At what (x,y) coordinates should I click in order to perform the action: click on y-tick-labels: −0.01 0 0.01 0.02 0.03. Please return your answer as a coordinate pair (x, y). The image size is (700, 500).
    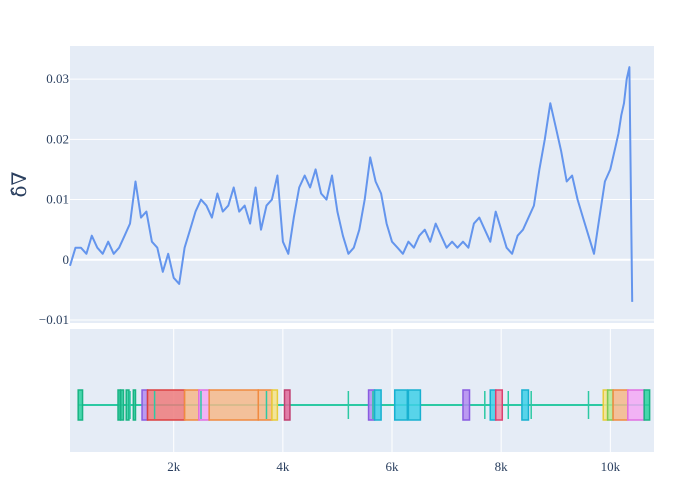
    Looking at the image, I should click on (54, 199).